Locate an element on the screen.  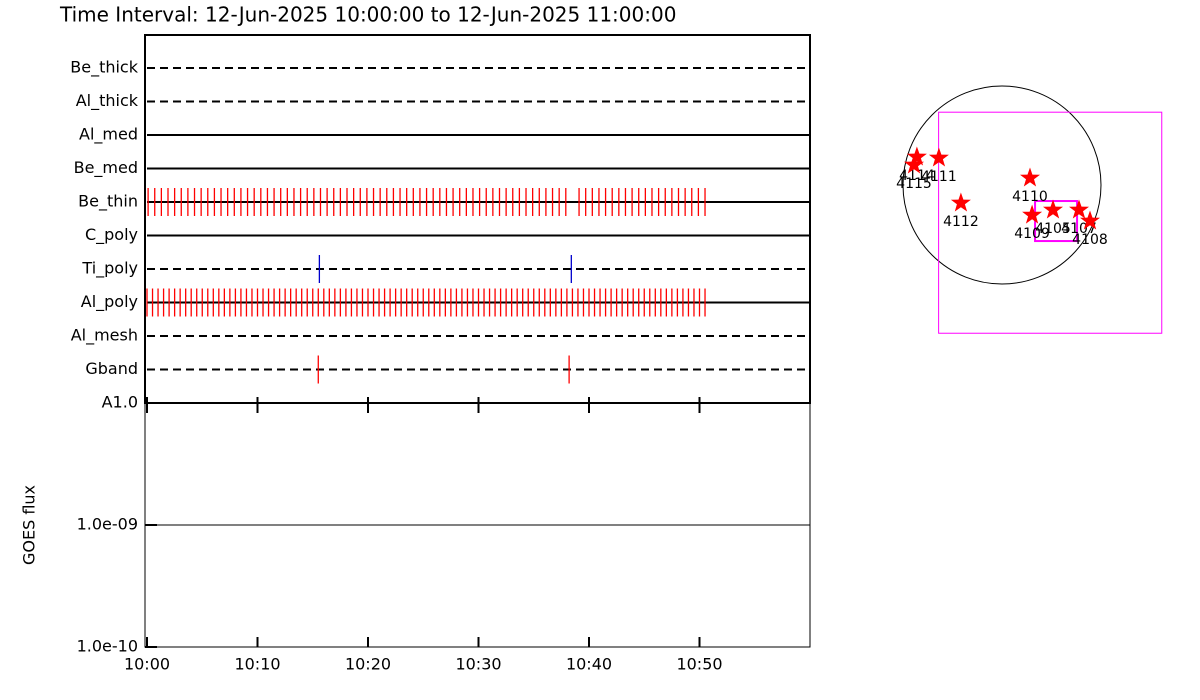
y-axis-label: GOES flux is located at coordinates (29, 525).